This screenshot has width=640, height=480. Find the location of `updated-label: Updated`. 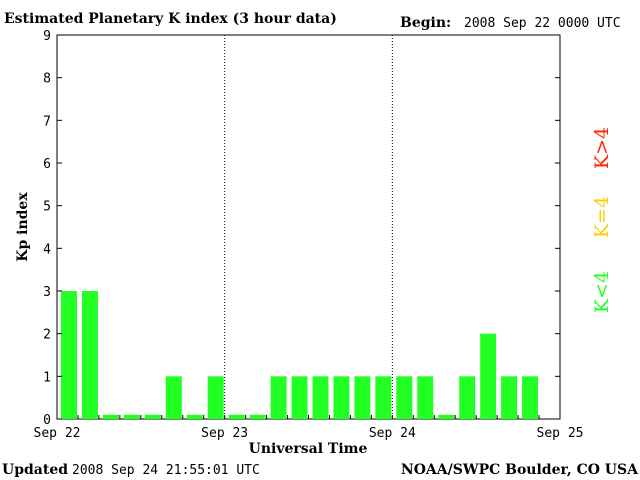

updated-label: Updated is located at coordinates (35, 470).